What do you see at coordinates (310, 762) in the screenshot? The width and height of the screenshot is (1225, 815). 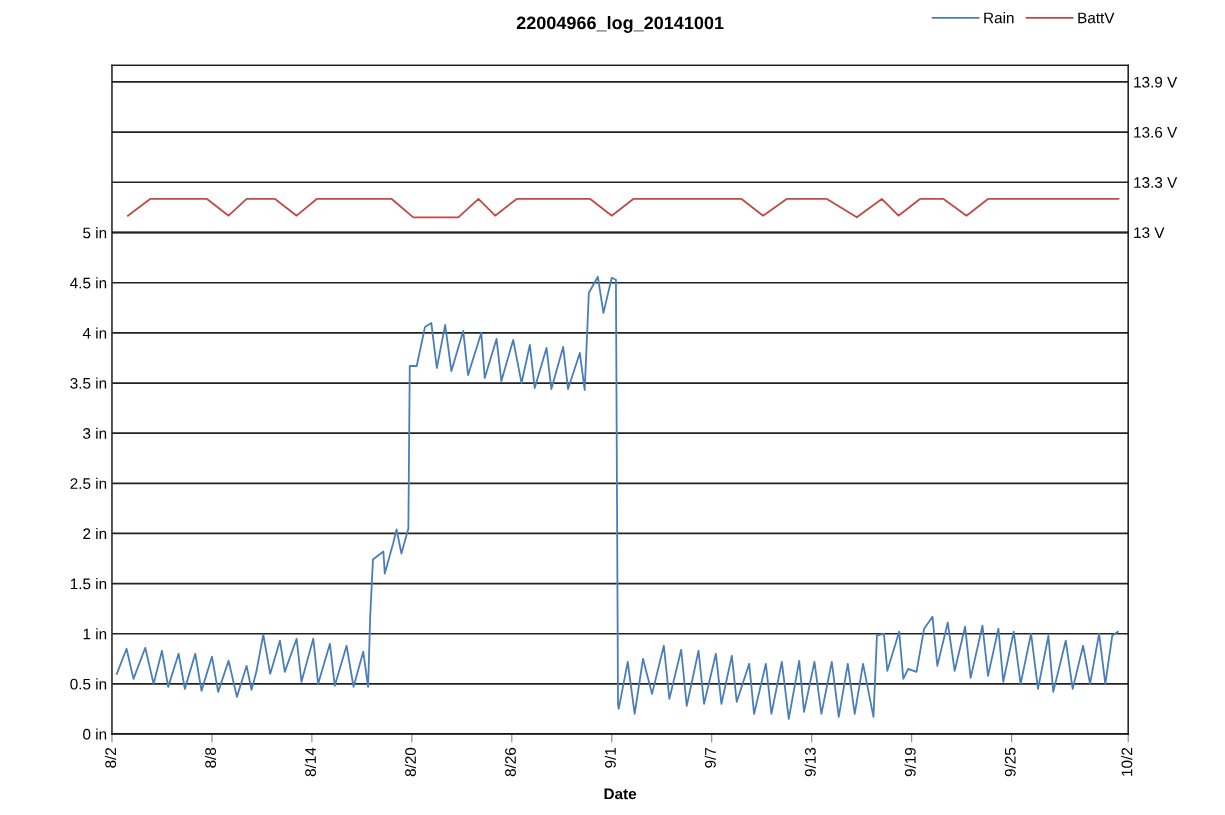 I see `x-tick-label: 8/14` at bounding box center [310, 762].